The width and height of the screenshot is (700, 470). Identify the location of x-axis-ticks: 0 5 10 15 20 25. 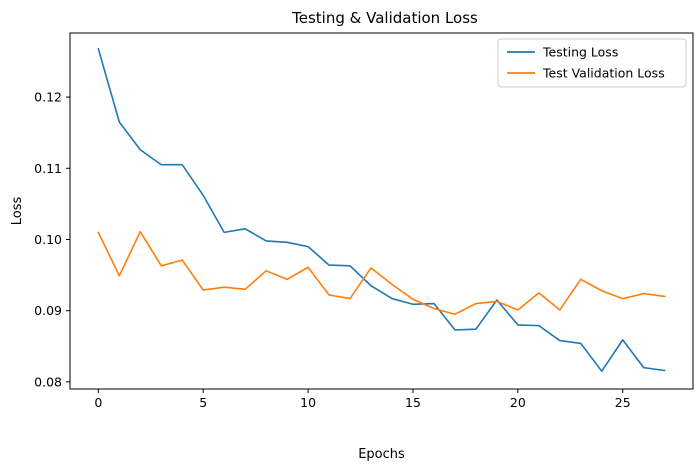
(362, 399).